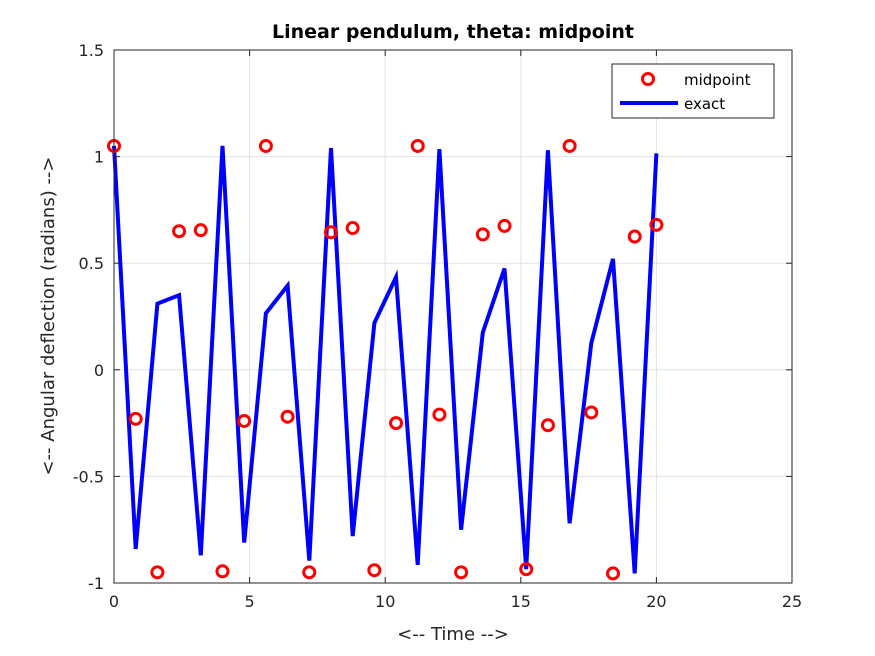 The image size is (875, 656). What do you see at coordinates (250, 601) in the screenshot?
I see `x-tick-label: 5` at bounding box center [250, 601].